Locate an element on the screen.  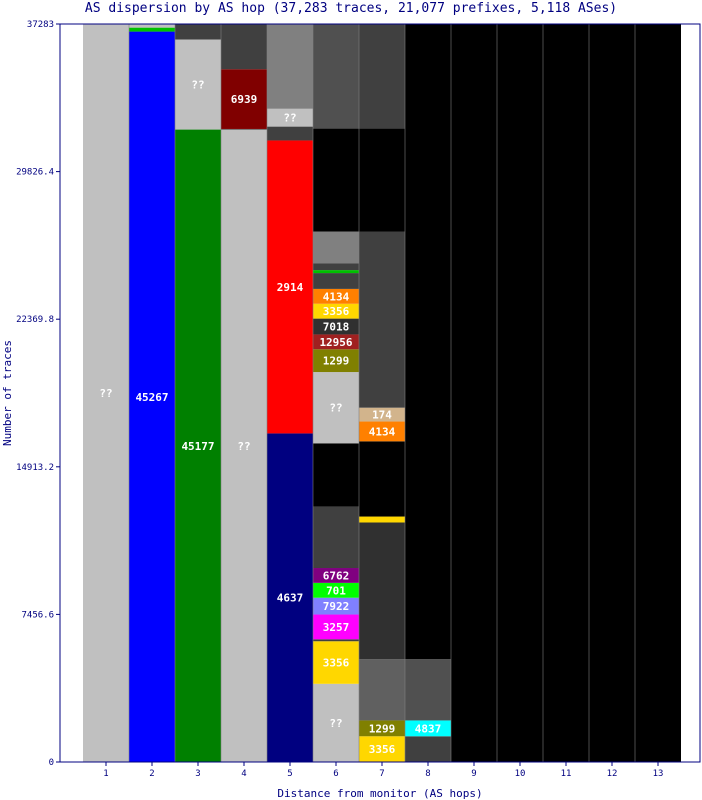
segment-label-hop1-0: ?? is located at coordinates (105, 393).